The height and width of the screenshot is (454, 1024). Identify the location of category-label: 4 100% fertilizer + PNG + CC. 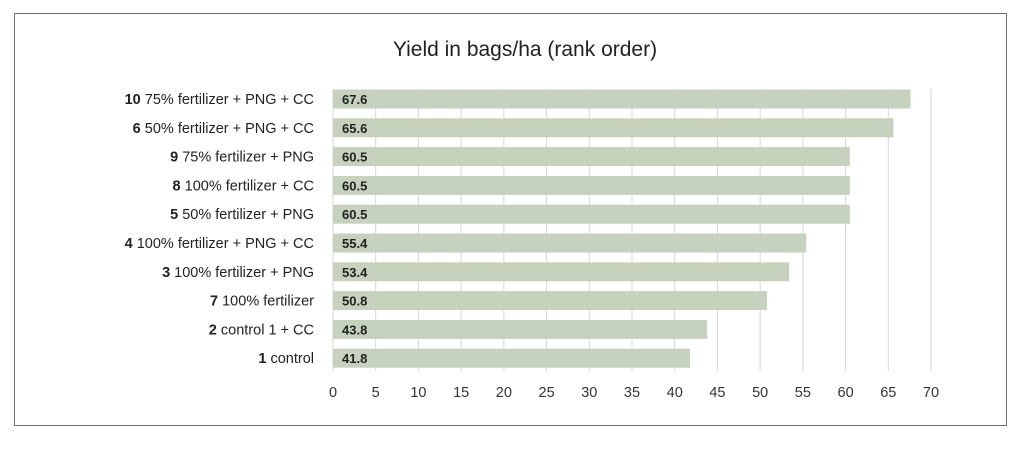
(219, 244).